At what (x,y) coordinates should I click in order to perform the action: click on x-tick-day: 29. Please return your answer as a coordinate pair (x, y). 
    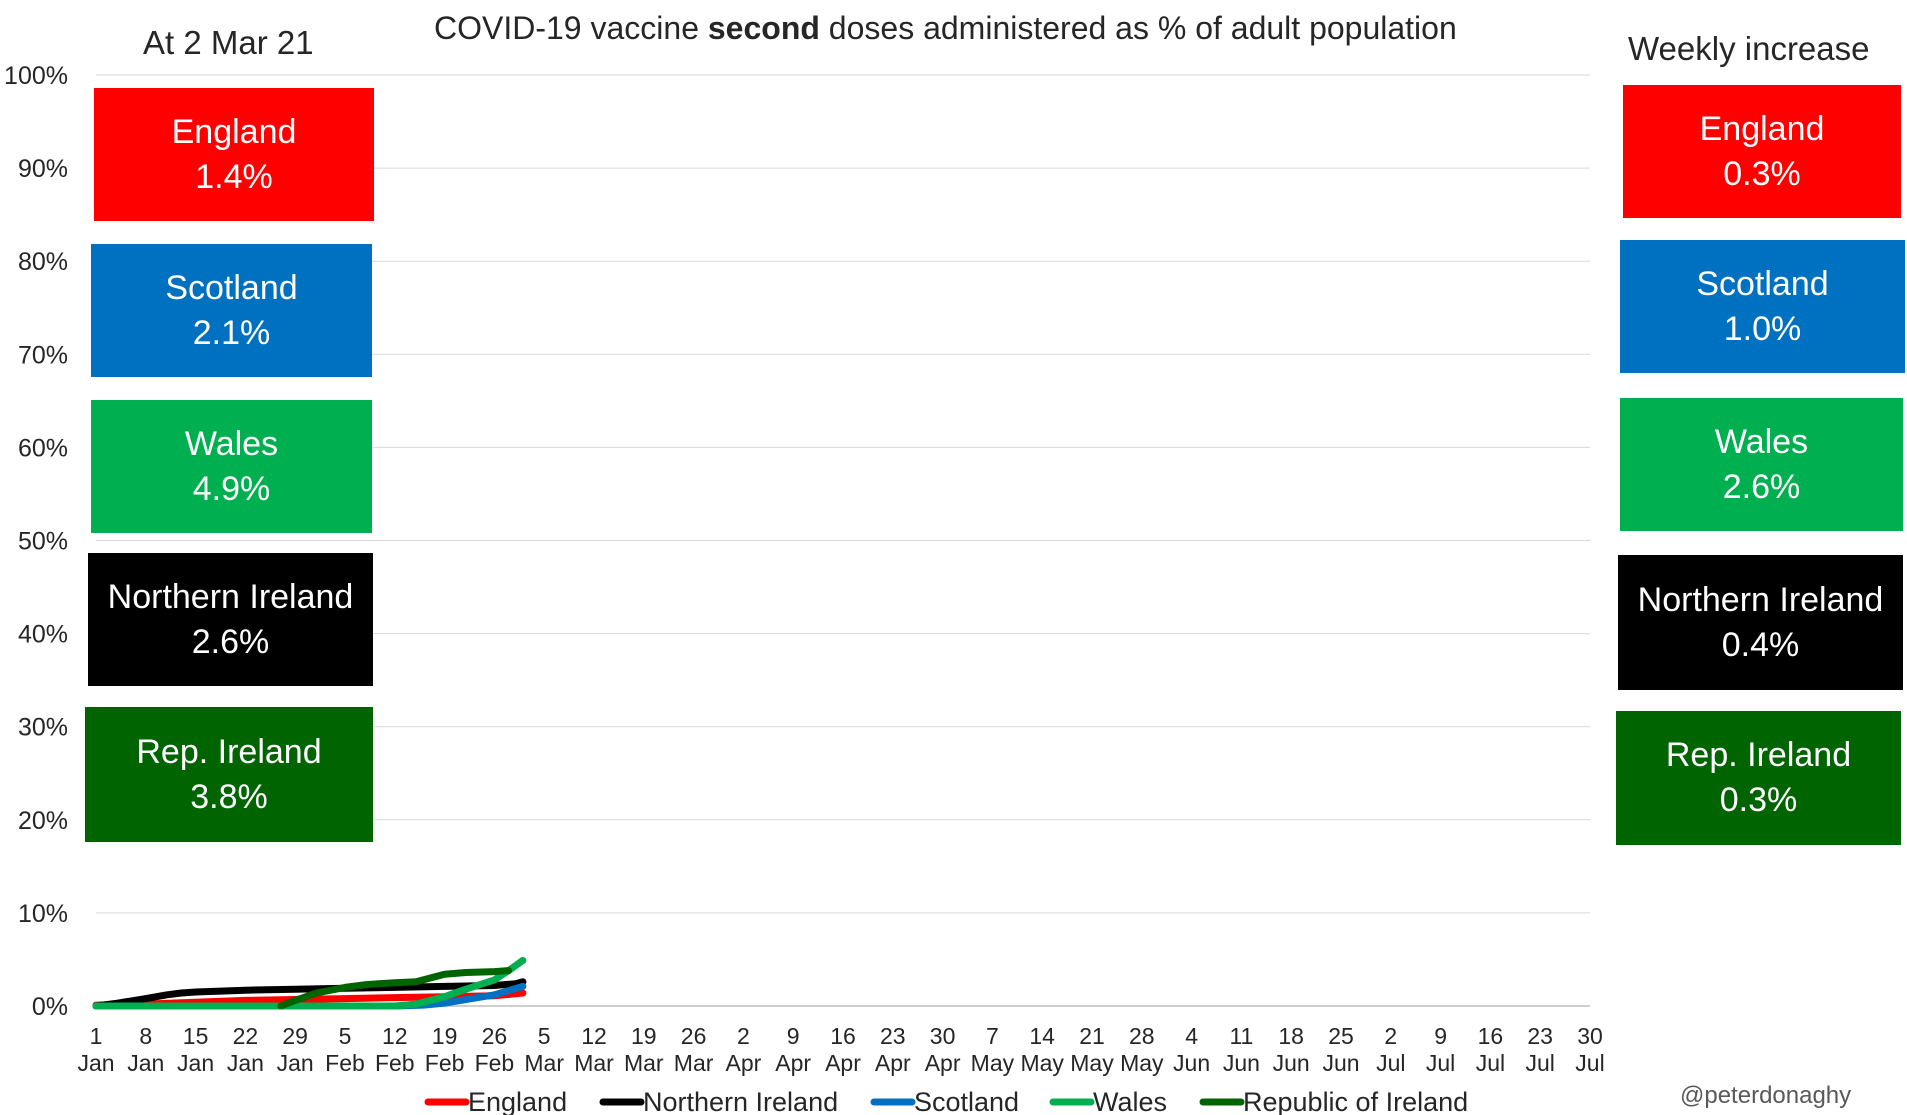
    Looking at the image, I should click on (295, 1036).